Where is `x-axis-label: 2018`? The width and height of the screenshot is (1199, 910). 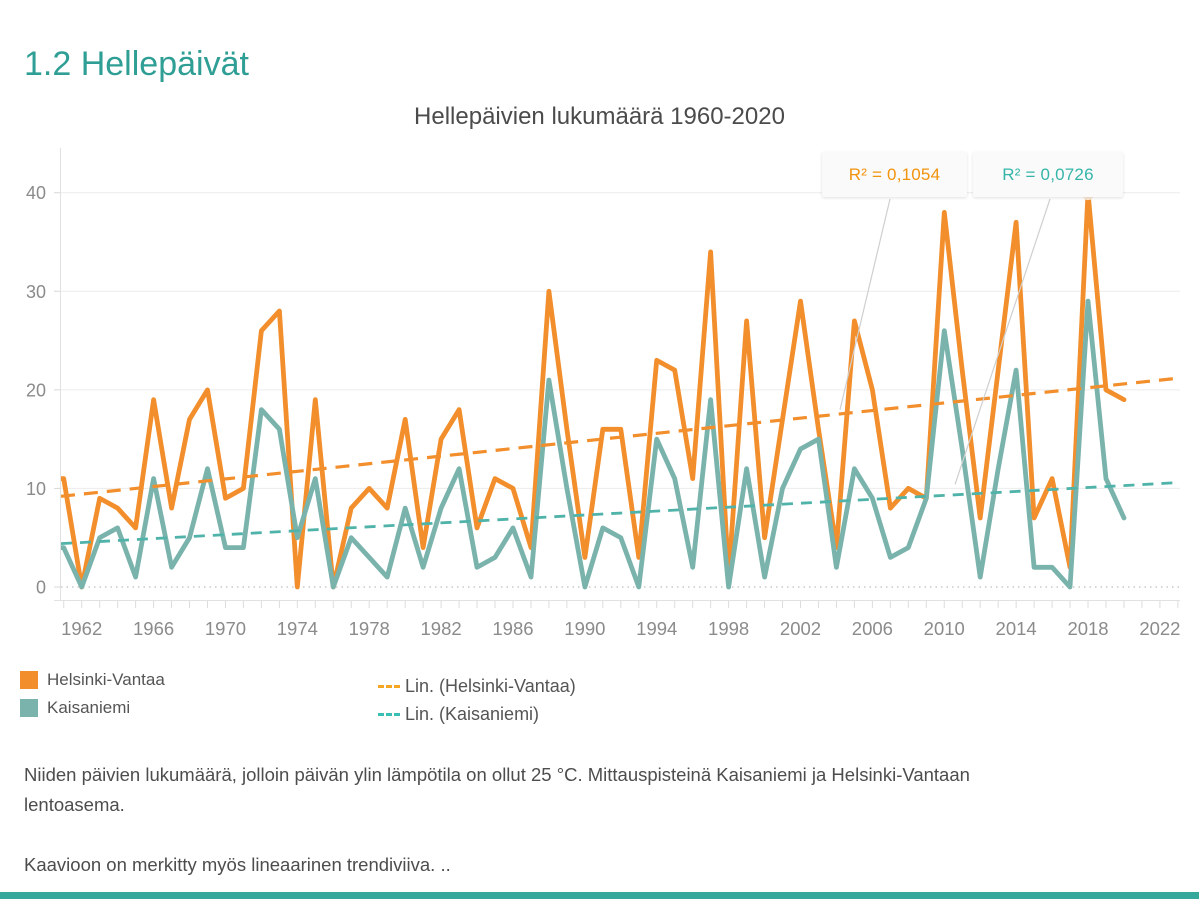 x-axis-label: 2018 is located at coordinates (1087, 628).